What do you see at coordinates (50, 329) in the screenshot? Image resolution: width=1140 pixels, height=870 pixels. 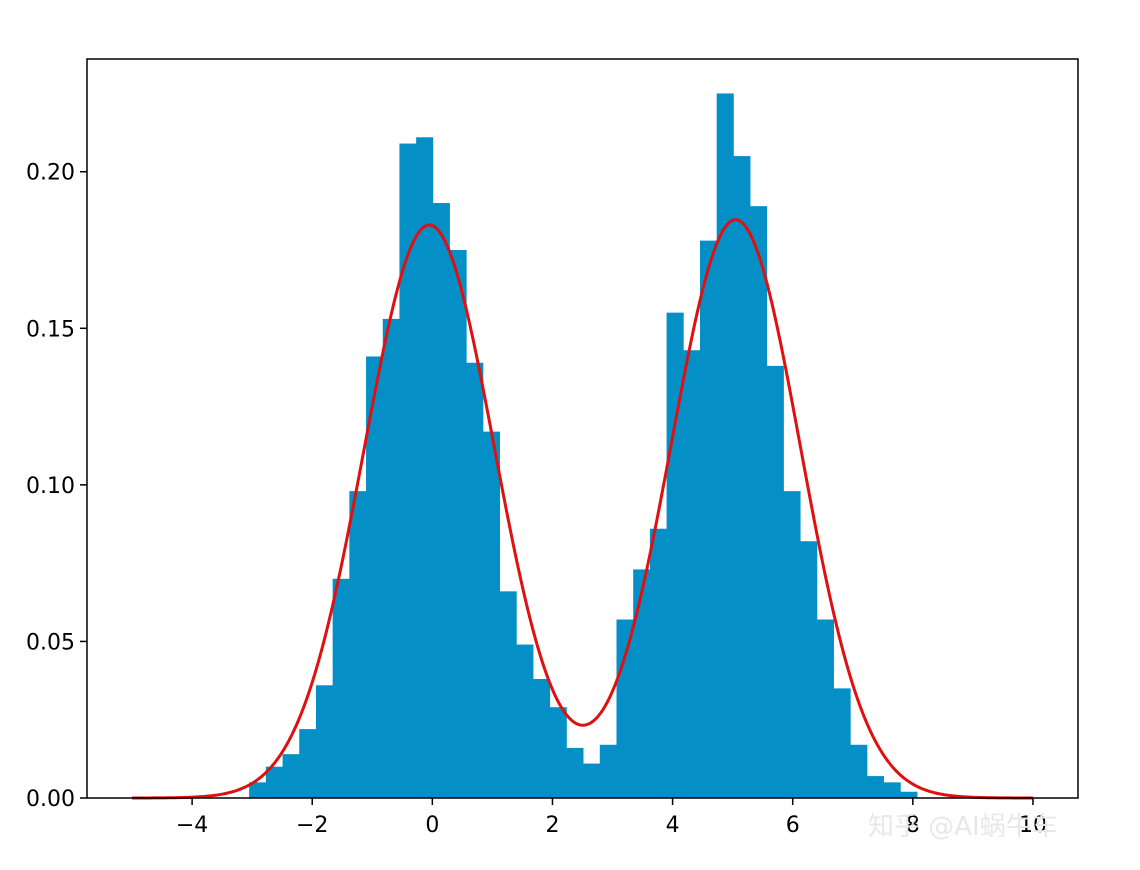 I see `y-tick-label: 0.15` at bounding box center [50, 329].